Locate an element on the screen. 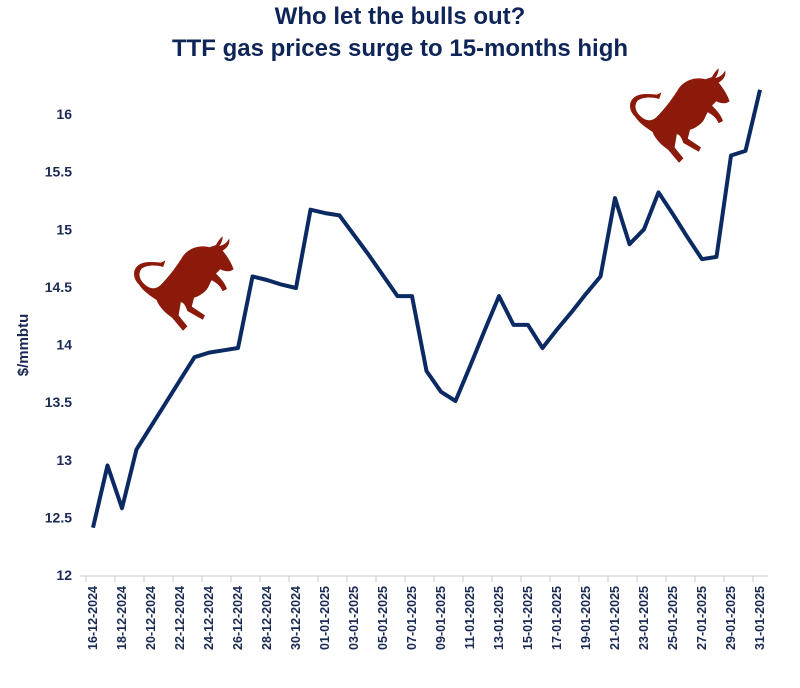  x-tick-label: 28-12-2024 is located at coordinates (267, 618).